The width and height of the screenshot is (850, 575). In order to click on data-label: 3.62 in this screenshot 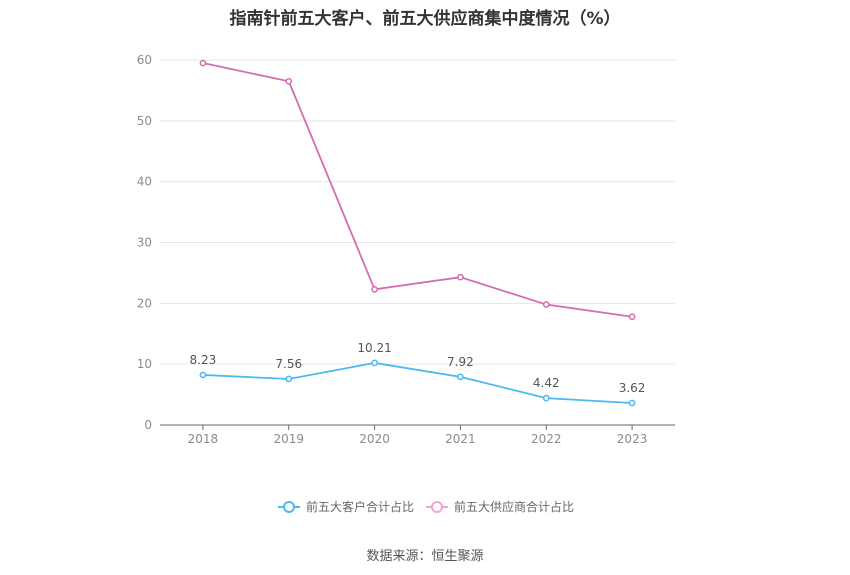, I will do `click(632, 388)`.